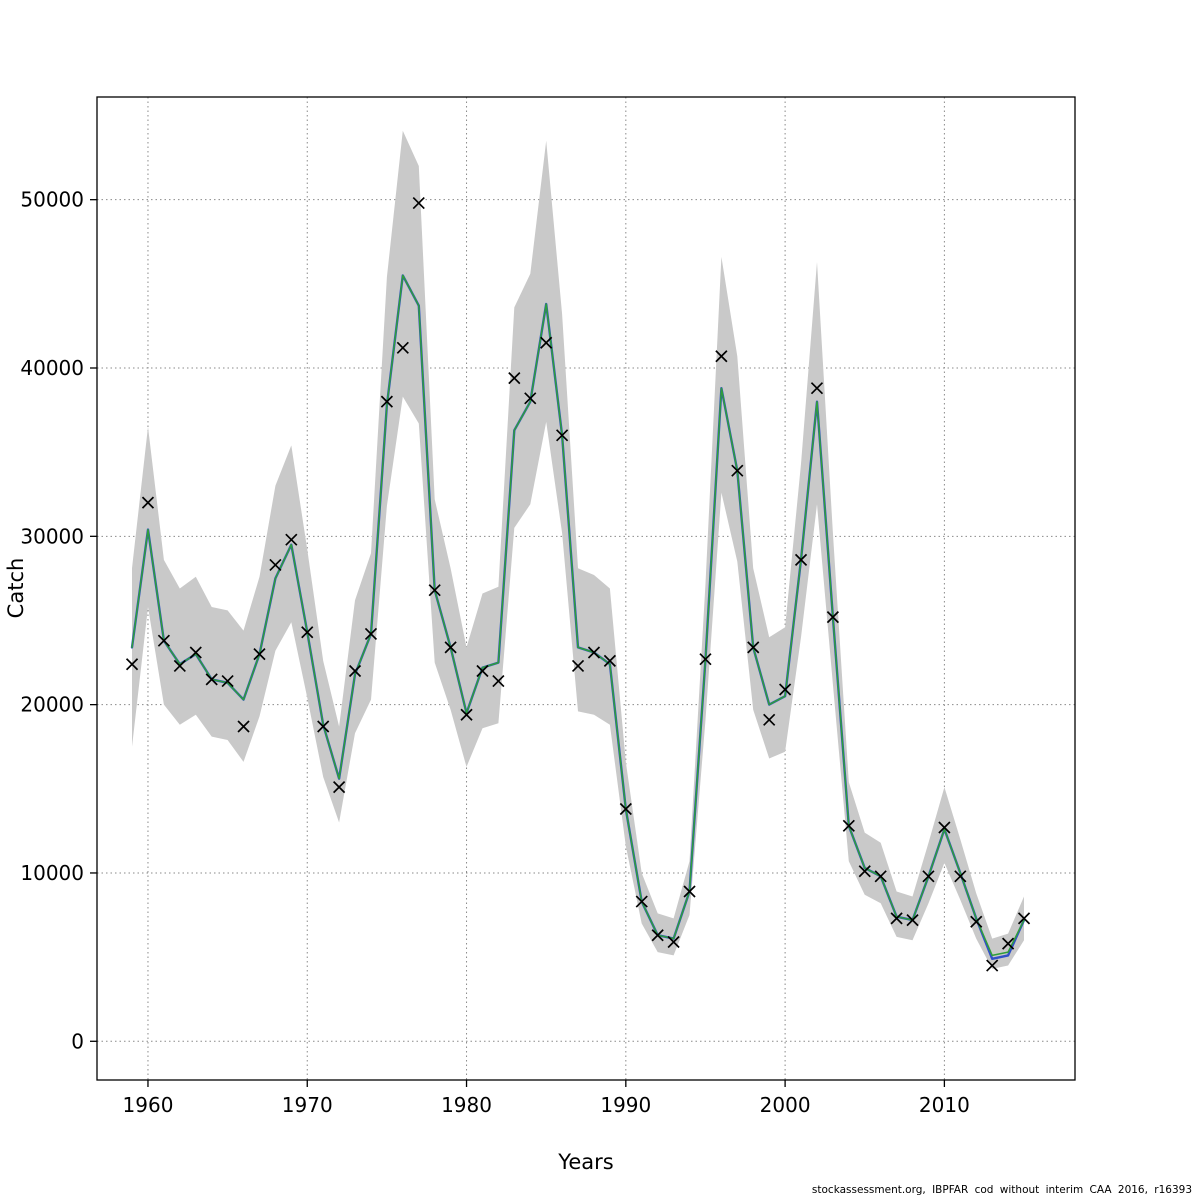  Describe the element at coordinates (52, 873) in the screenshot. I see `y-tick-label: 10000` at that location.